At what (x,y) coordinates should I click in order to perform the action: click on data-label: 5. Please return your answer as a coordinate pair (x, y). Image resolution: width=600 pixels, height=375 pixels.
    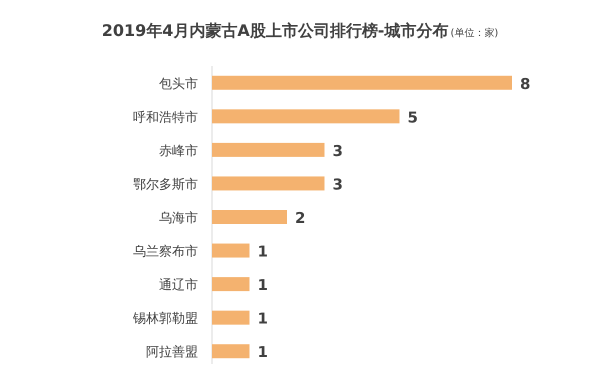
    Looking at the image, I should click on (413, 117).